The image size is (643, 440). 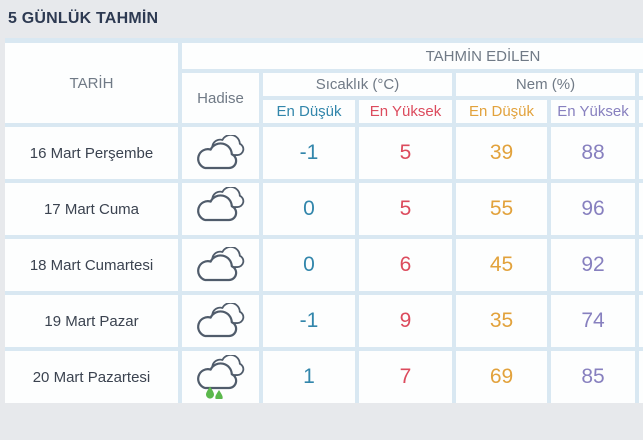 I want to click on column-header-date: TARİH, so click(x=91, y=83).